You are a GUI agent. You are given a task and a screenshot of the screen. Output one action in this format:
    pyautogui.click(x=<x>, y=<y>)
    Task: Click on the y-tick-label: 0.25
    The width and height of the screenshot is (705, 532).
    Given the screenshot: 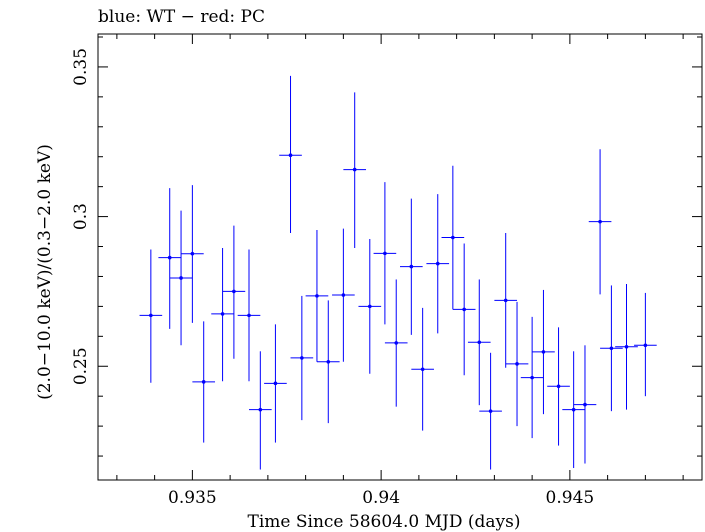 What is the action you would take?
    pyautogui.click(x=81, y=366)
    